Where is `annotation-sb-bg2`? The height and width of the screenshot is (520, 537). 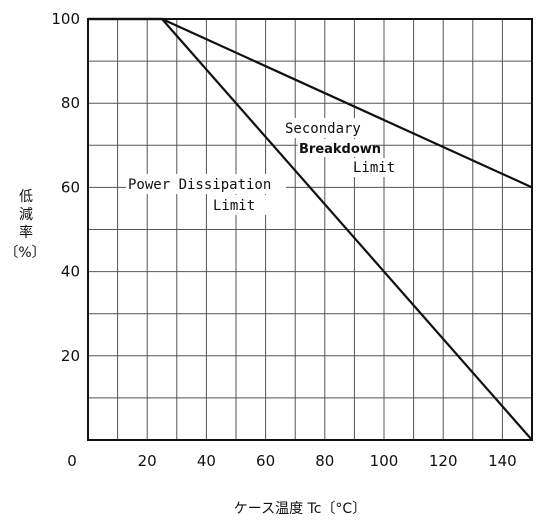
annotation-sb-bg2 is located at coordinates (334, 148).